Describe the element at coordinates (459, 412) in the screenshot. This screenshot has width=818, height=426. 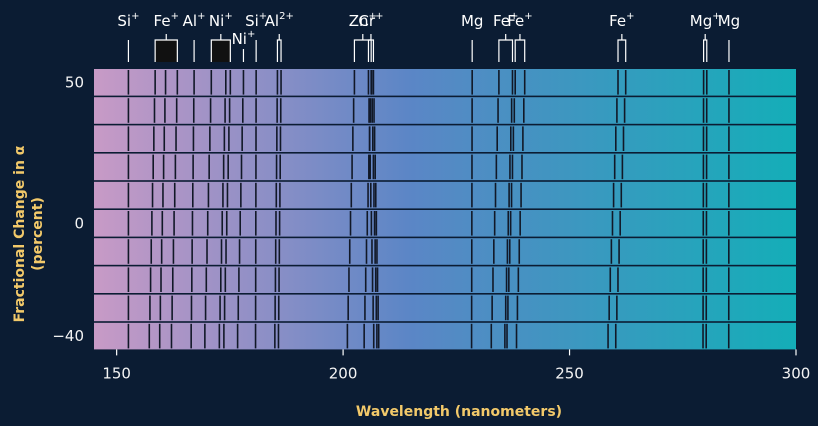
I see `x-axis-title: Wavelength (nanometers)` at that location.